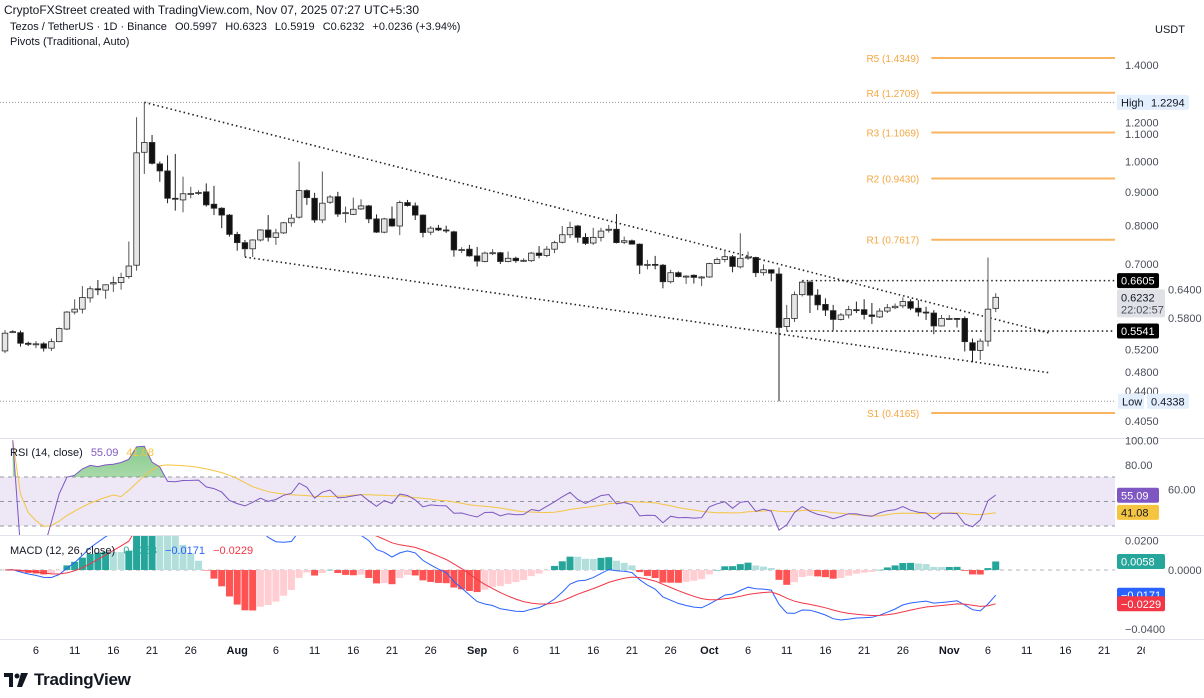  Describe the element at coordinates (504, 494) in the screenshot. I see `rsi-line` at that location.